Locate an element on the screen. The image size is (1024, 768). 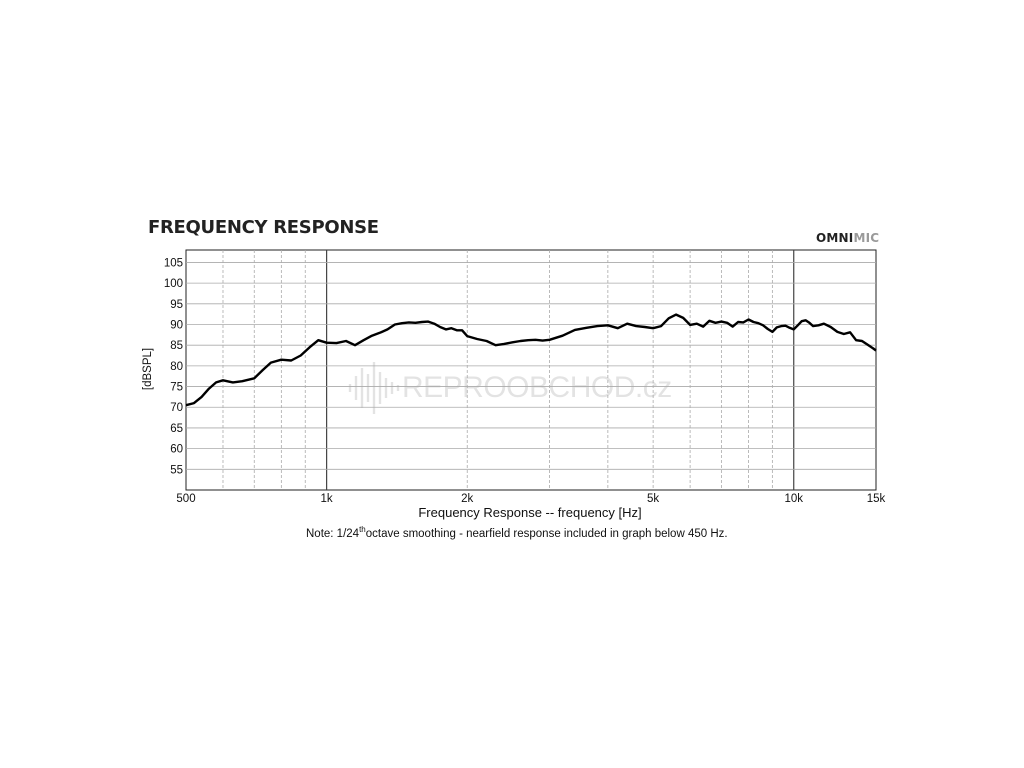
y-tick-label: 55 is located at coordinates (176, 470).